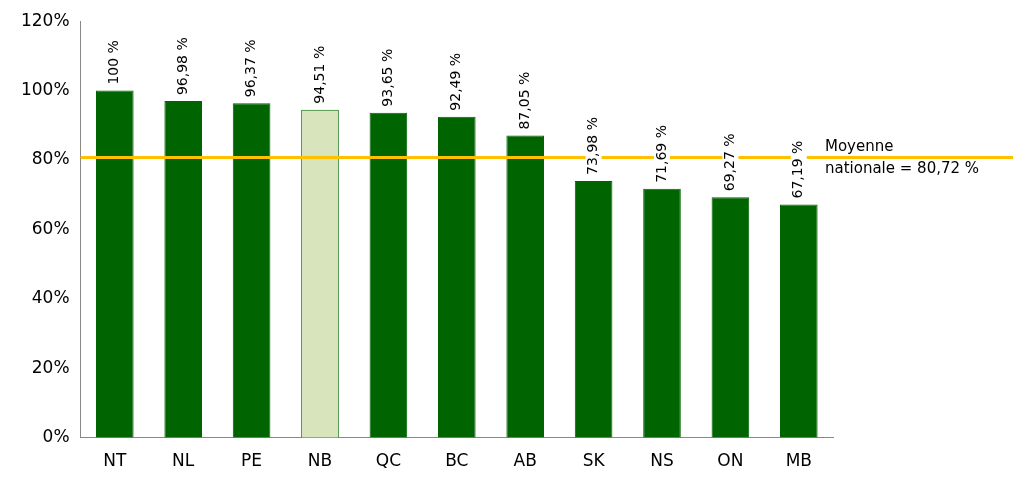  Describe the element at coordinates (250, 68) in the screenshot. I see `data-label: 96,37 %` at that location.